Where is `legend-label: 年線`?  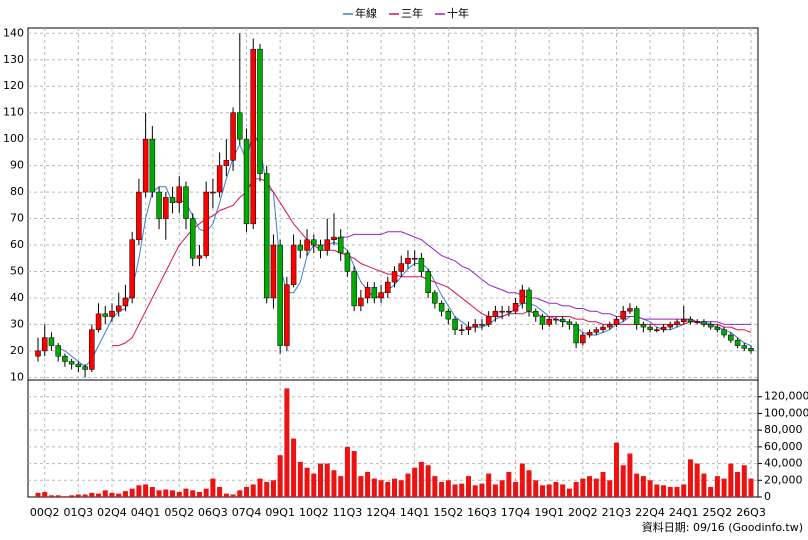 legend-label: 年線 is located at coordinates (366, 13).